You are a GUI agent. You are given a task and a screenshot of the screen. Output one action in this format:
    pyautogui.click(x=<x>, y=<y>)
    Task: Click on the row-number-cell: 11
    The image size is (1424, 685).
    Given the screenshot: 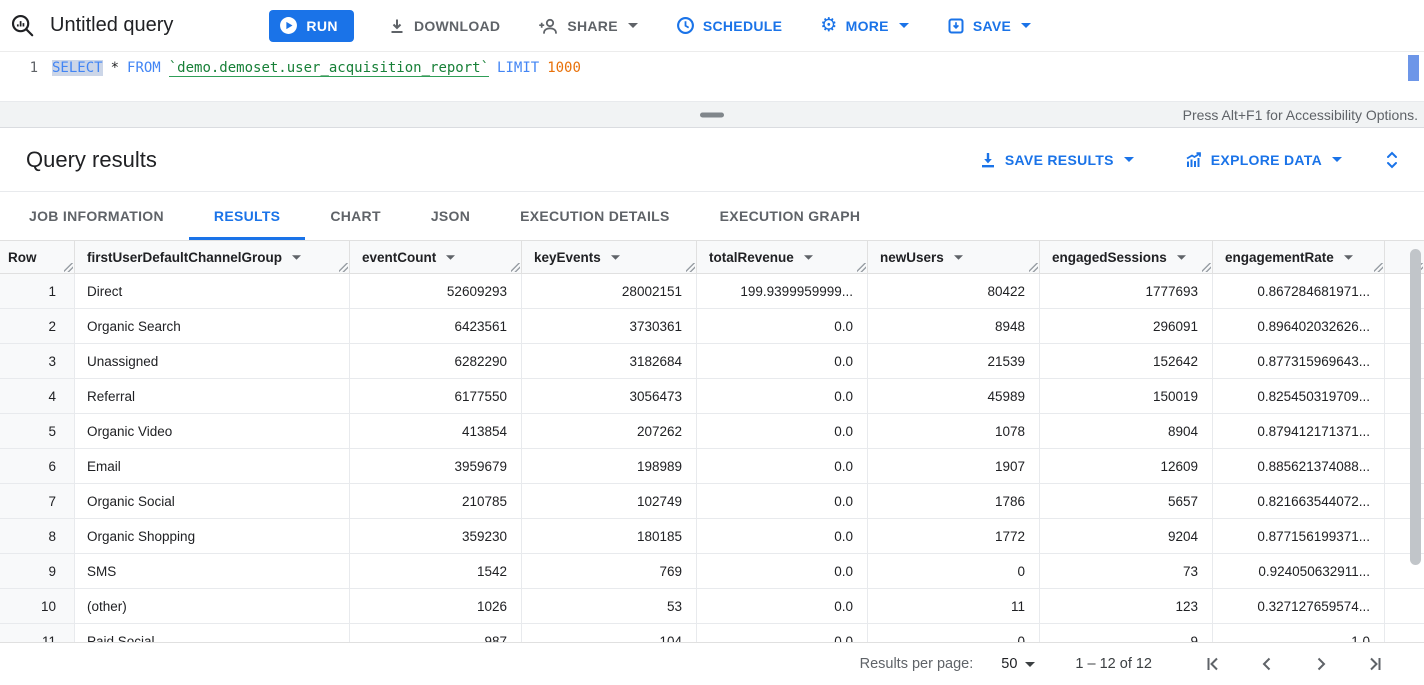 What is the action you would take?
    pyautogui.click(x=37, y=633)
    